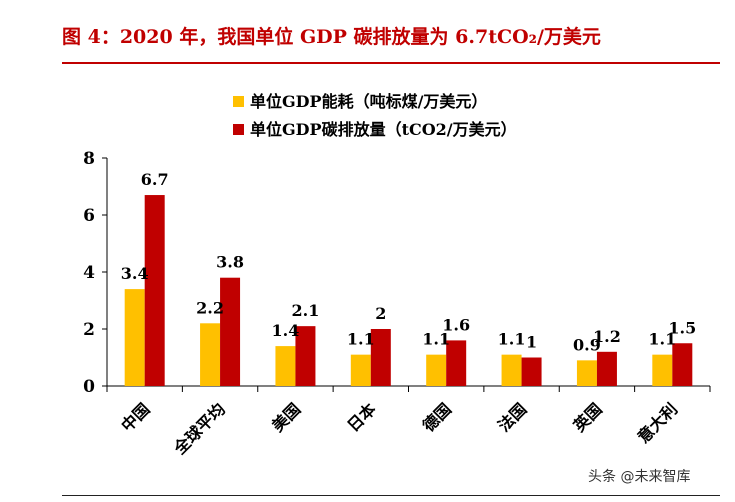 The image size is (735, 502). Describe the element at coordinates (89, 159) in the screenshot. I see `y-tick-label: 8` at that location.